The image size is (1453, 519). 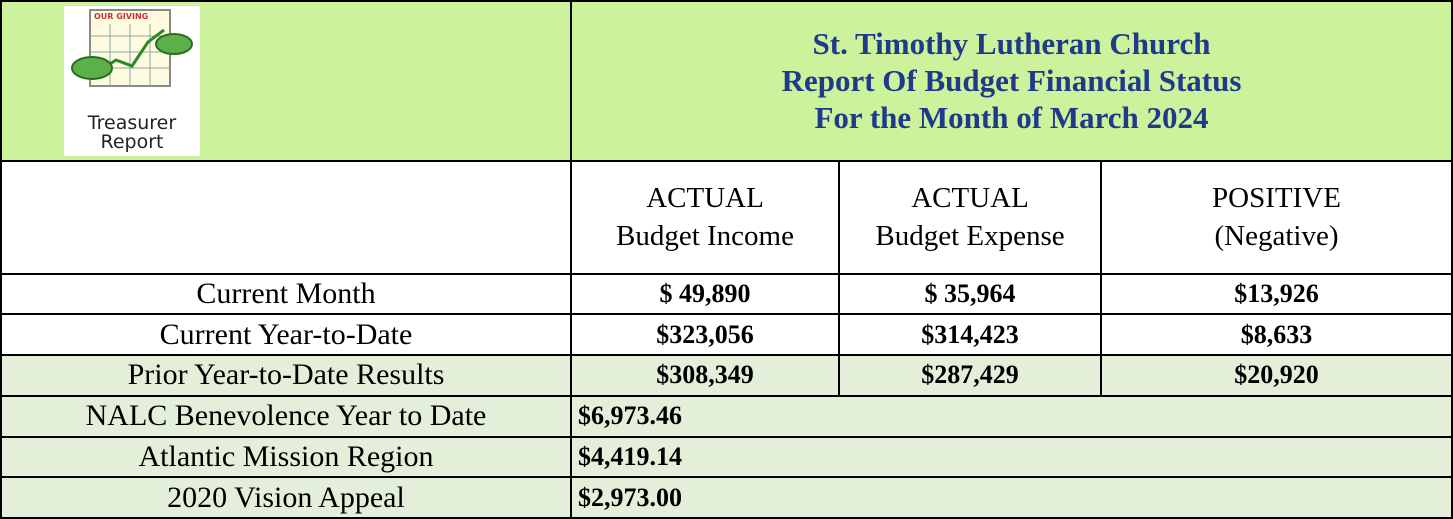 What do you see at coordinates (705, 236) in the screenshot?
I see `column-header-line: Budget Income` at bounding box center [705, 236].